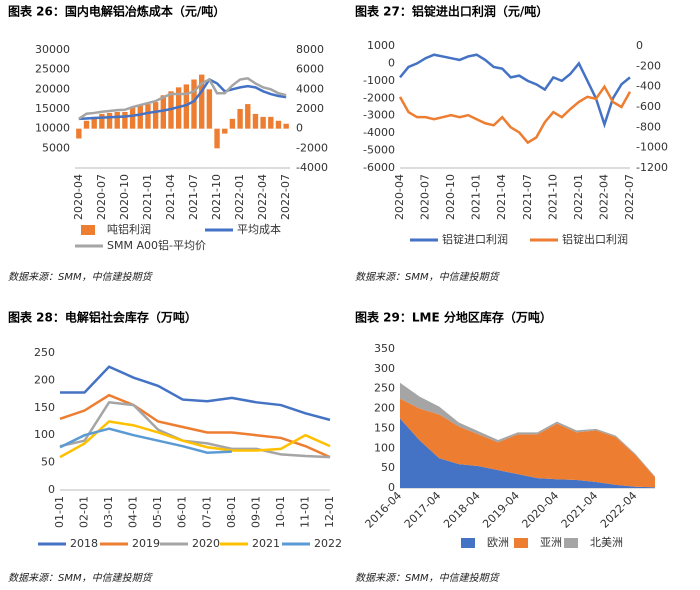  Describe the element at coordinates (193, 197) in the screenshot. I see `x-tick-label: 2021-07` at that location.